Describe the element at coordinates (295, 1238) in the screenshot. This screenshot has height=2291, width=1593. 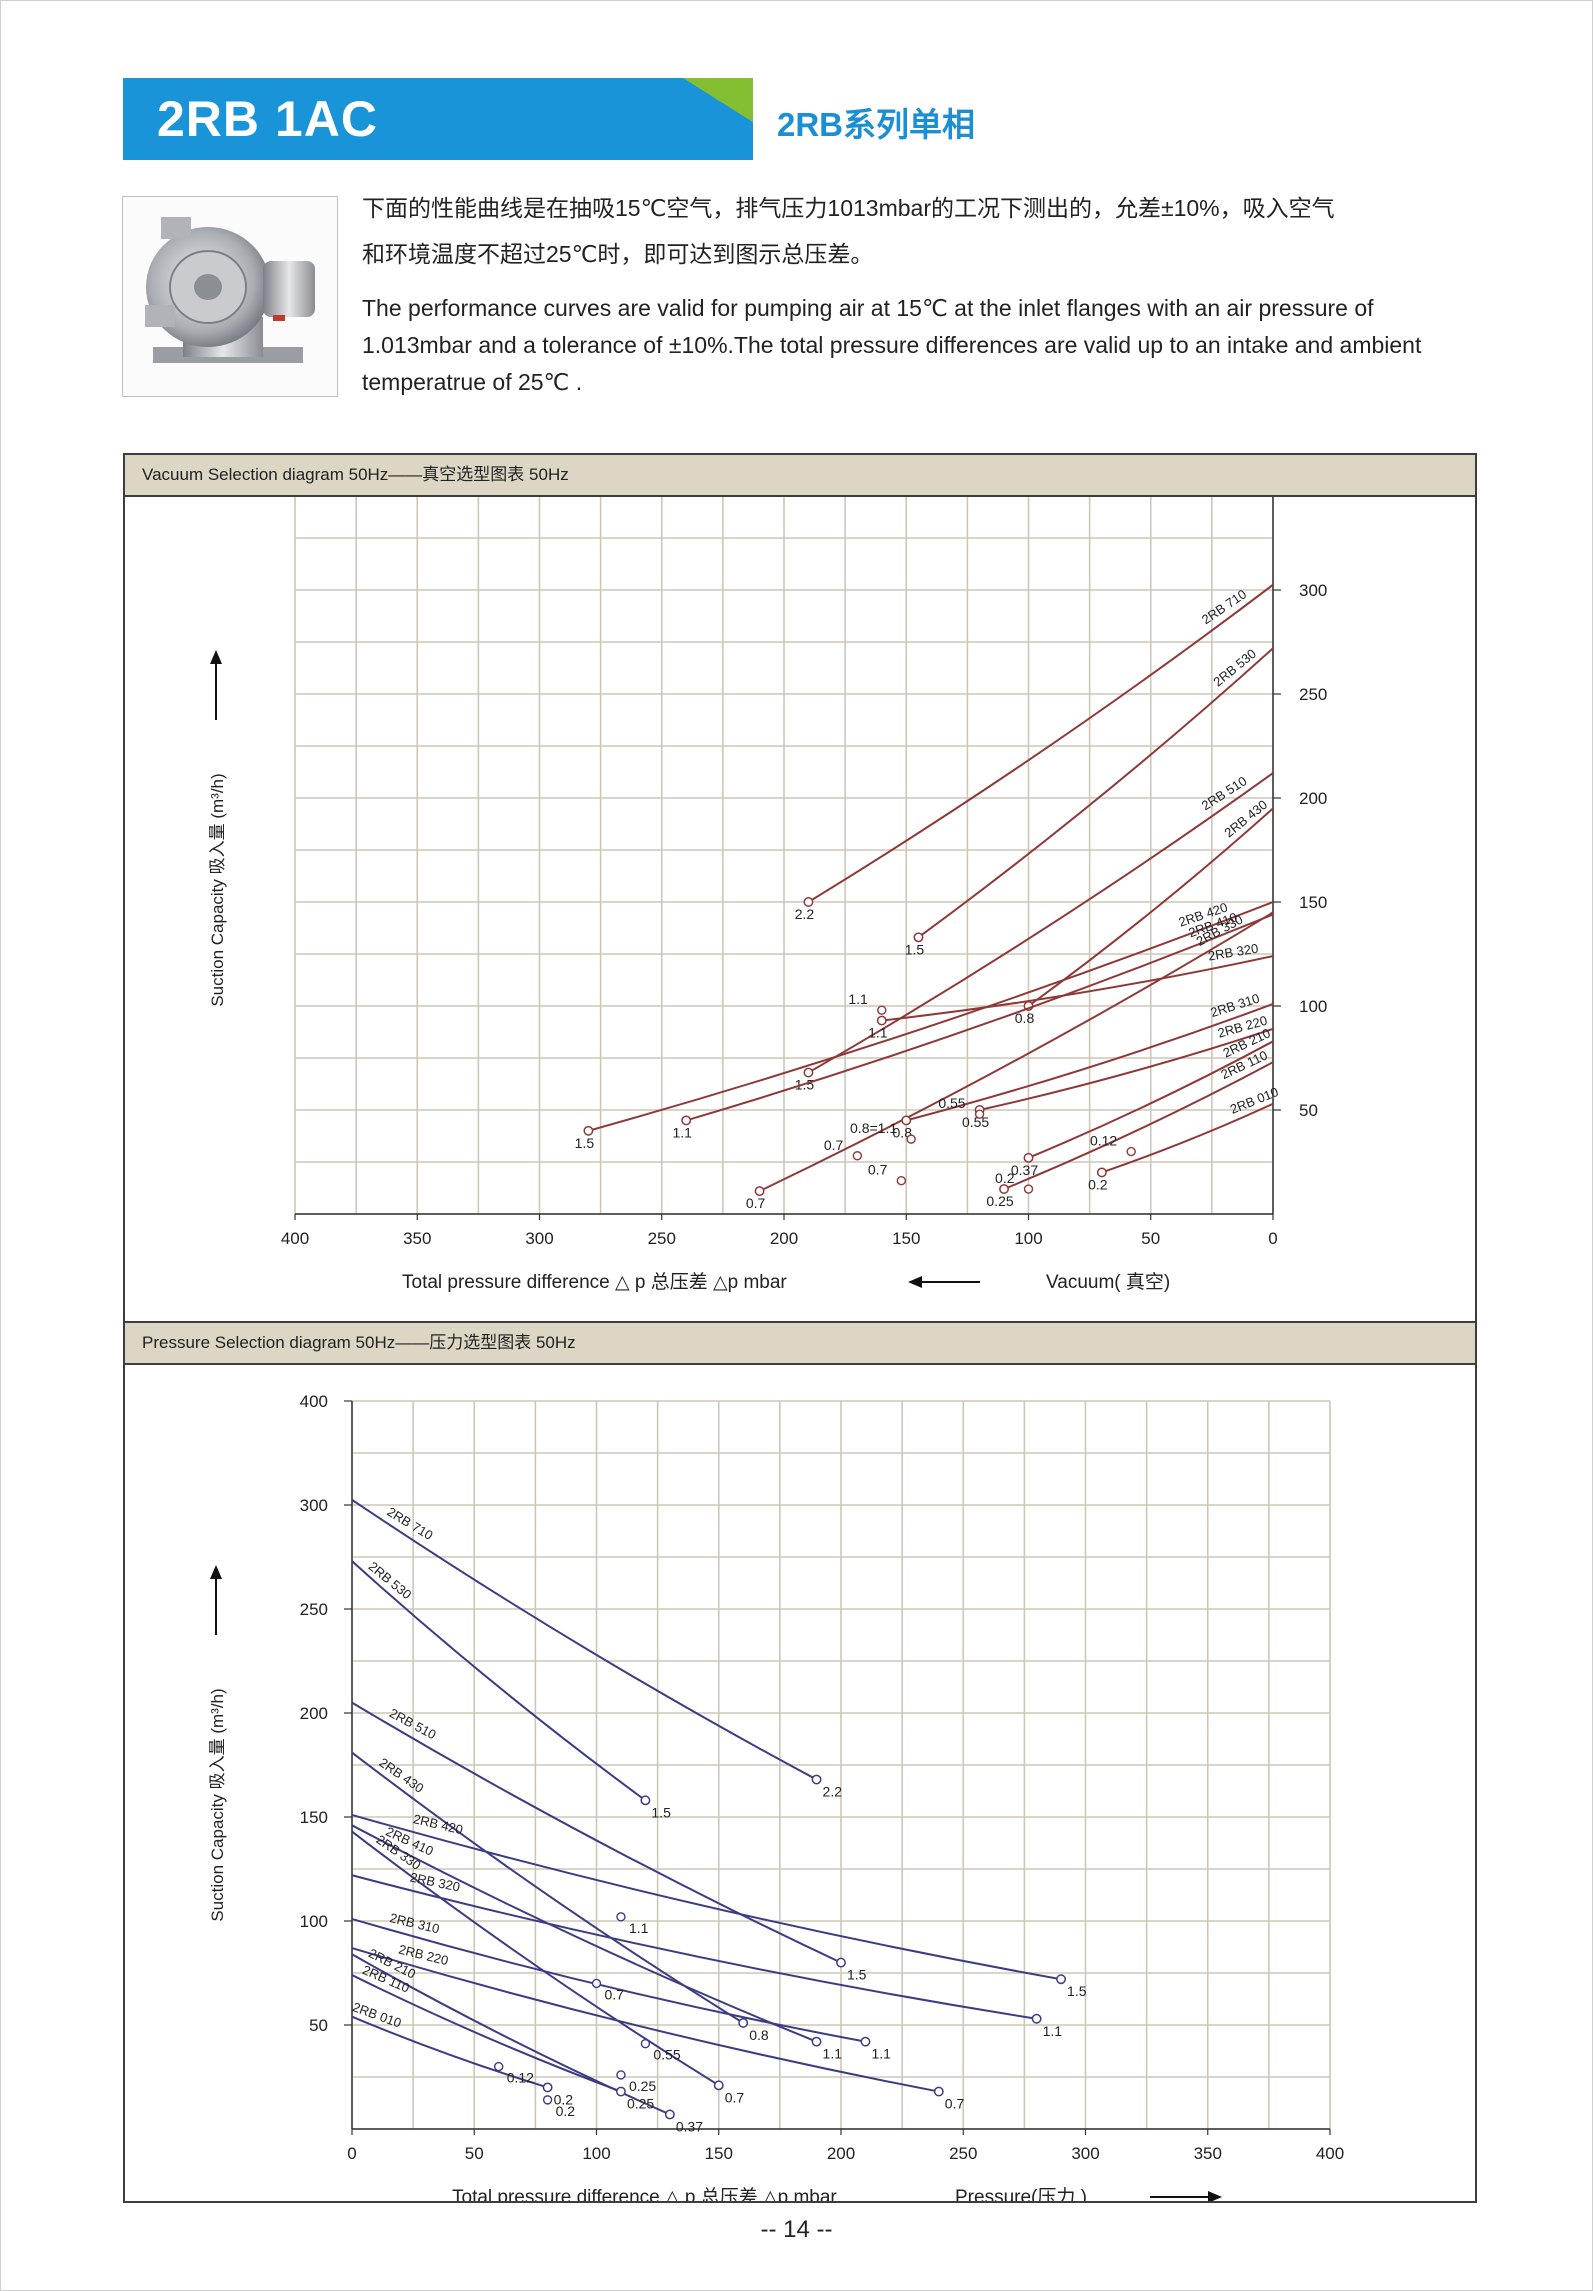
I see `vacuum-x-tick-400: 400` at that location.